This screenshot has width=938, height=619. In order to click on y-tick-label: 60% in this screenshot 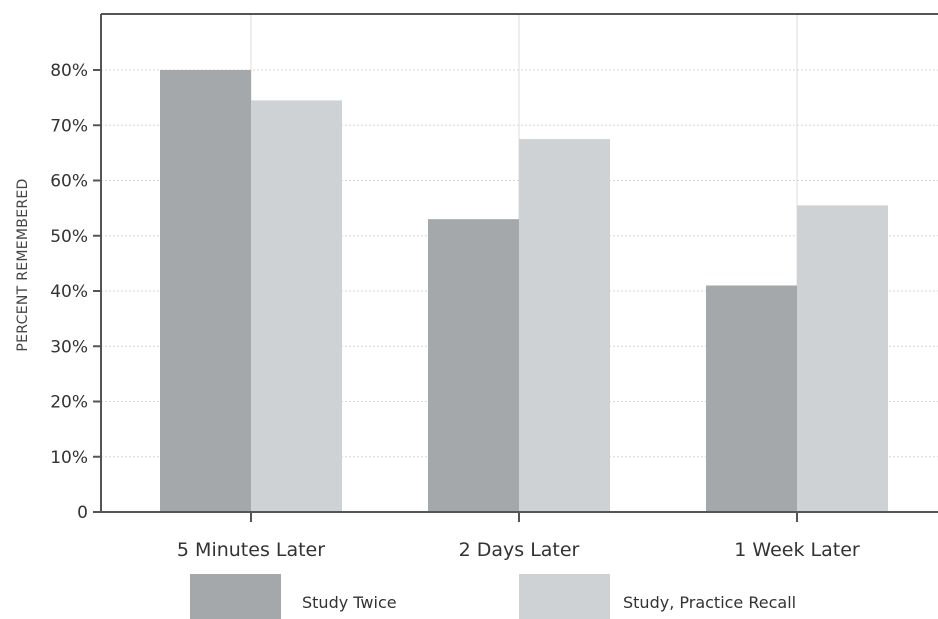, I will do `click(69, 182)`.